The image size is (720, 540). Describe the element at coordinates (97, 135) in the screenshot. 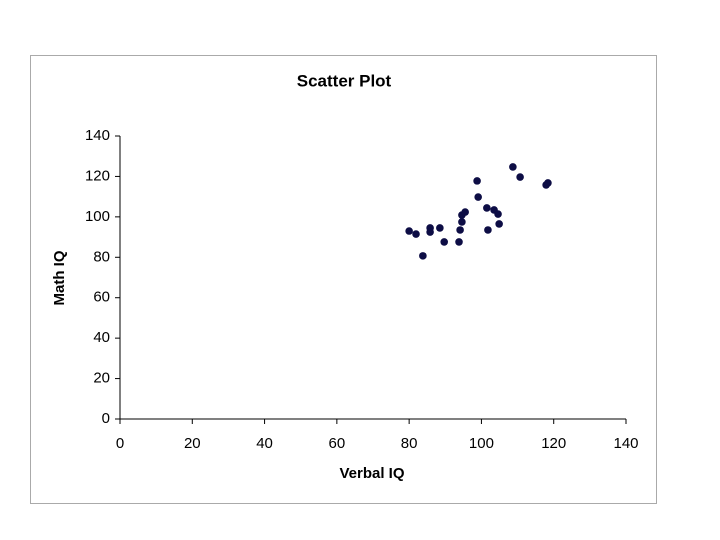

I see `y-tick-label: 140` at that location.